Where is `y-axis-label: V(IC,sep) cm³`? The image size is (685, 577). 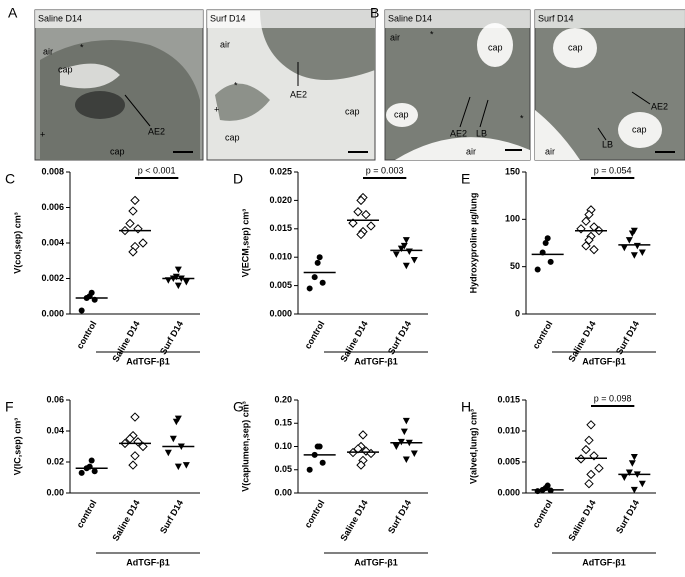
y-axis-label: V(IC,sep) cm³ is located at coordinates (17, 447).